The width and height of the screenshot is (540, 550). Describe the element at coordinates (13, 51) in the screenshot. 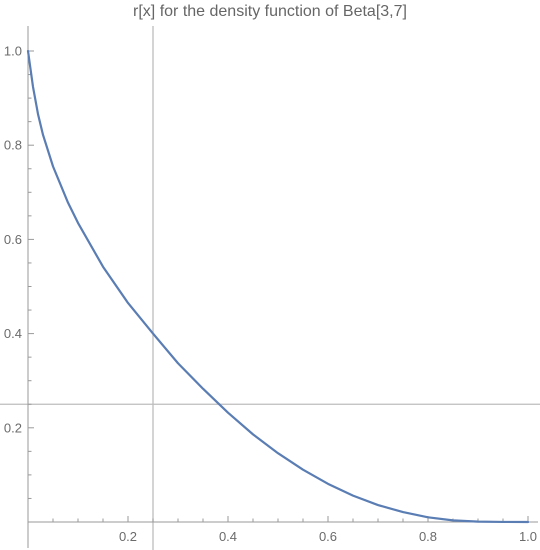

I see `y-tick-label: 1.0` at that location.